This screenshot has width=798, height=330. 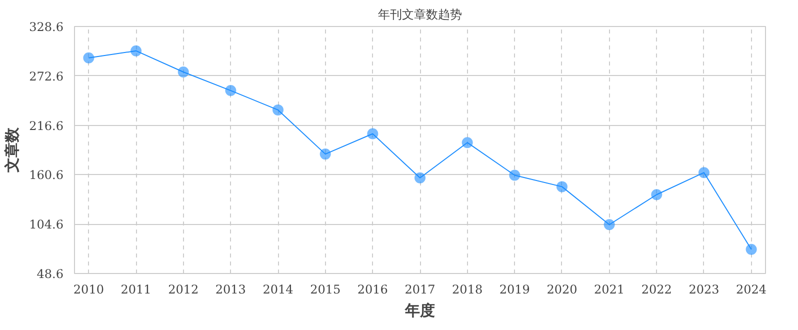 What do you see at coordinates (372, 289) in the screenshot?
I see `x-tick-label: 2016` at bounding box center [372, 289].